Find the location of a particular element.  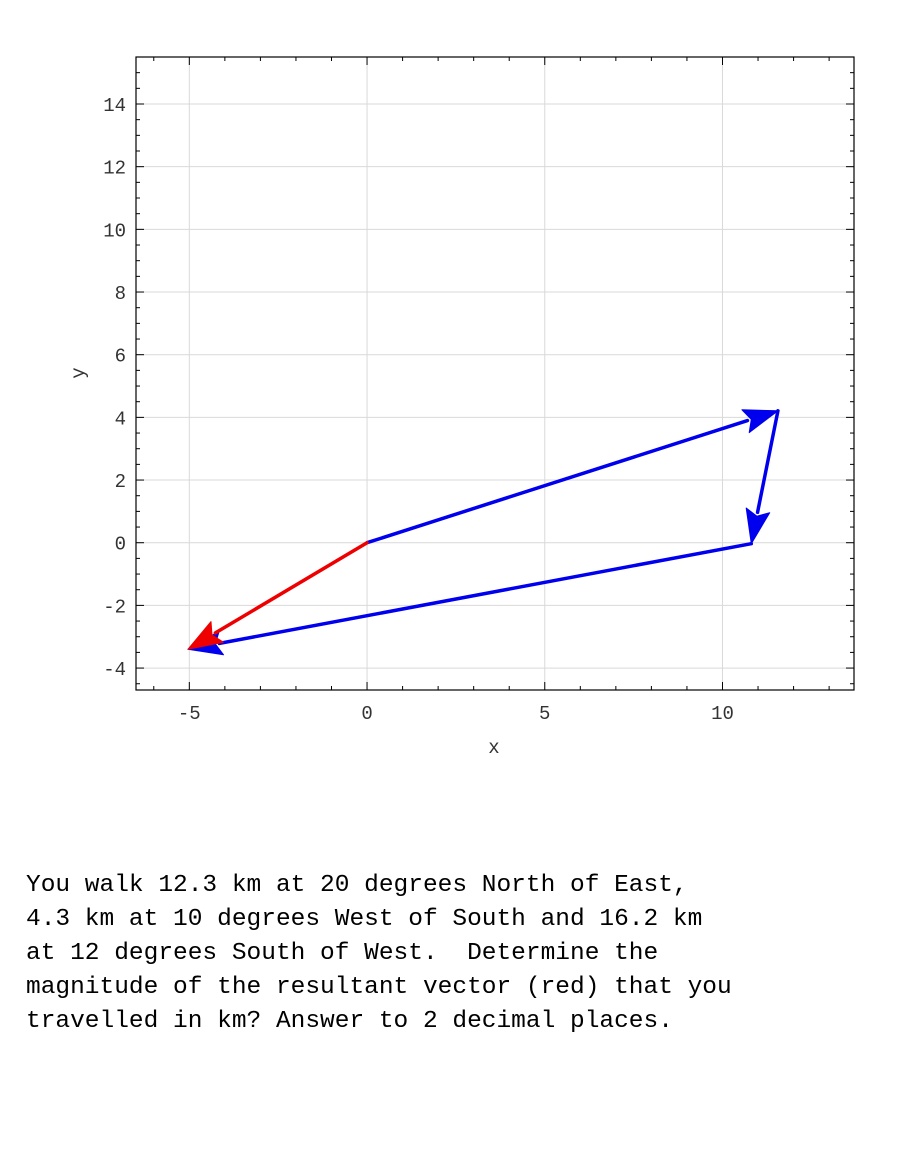

y-tick-label: 4 is located at coordinates (120, 419).